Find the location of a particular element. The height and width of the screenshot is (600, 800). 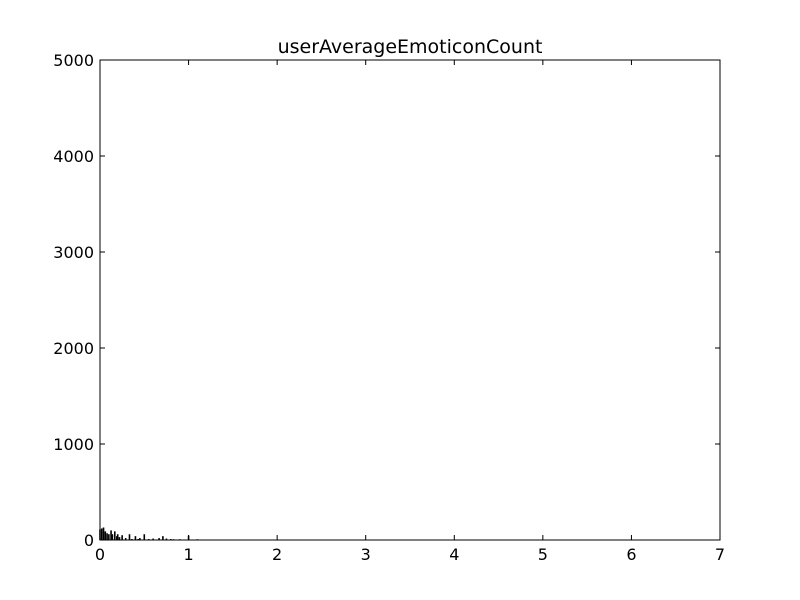

y-tick-label: 4000 is located at coordinates (73, 156).